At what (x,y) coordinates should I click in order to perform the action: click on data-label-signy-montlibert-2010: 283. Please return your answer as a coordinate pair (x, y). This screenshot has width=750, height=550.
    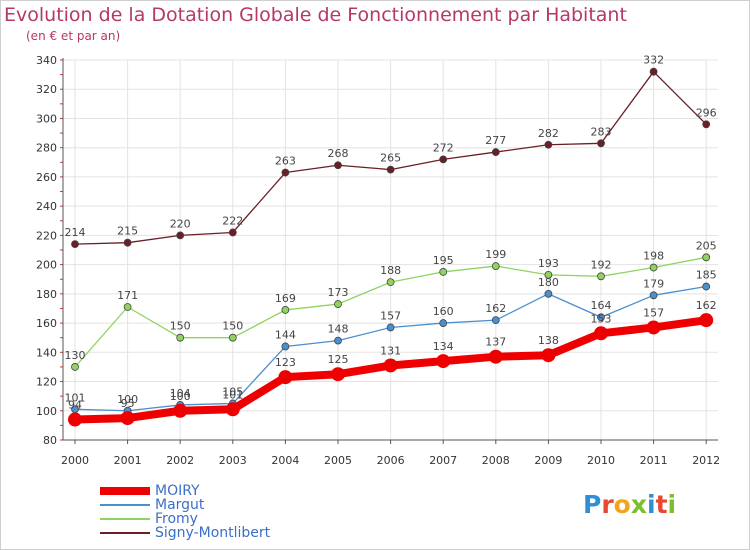
    Looking at the image, I should click on (601, 131).